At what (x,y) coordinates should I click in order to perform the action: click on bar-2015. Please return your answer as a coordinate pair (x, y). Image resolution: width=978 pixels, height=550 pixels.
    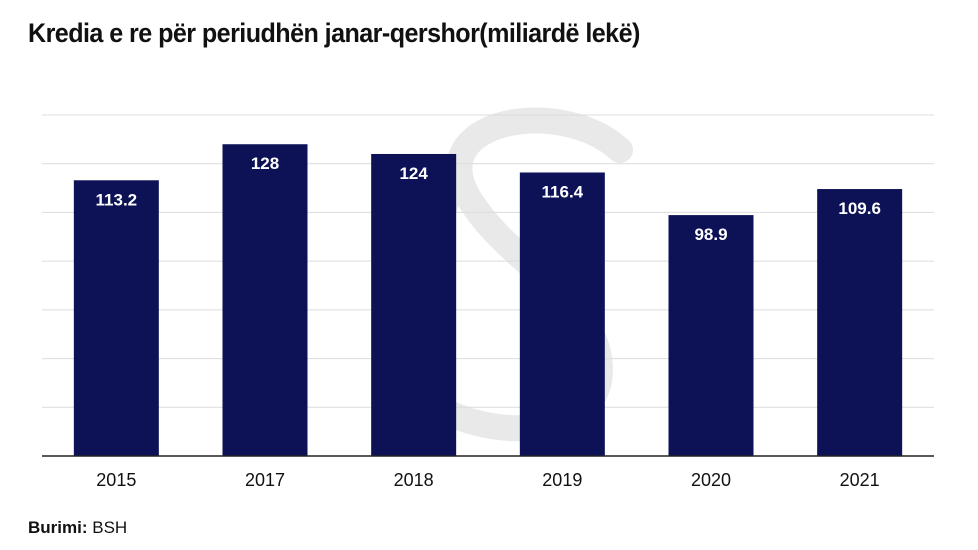
    Looking at the image, I should click on (116, 318).